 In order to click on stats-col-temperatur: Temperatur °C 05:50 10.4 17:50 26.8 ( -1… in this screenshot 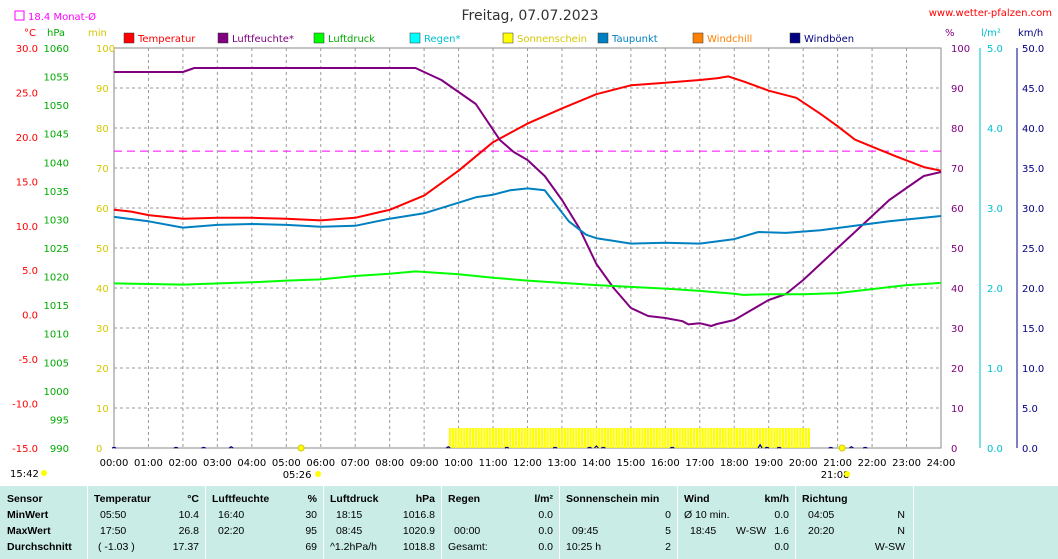, I will do `click(147, 522)`.